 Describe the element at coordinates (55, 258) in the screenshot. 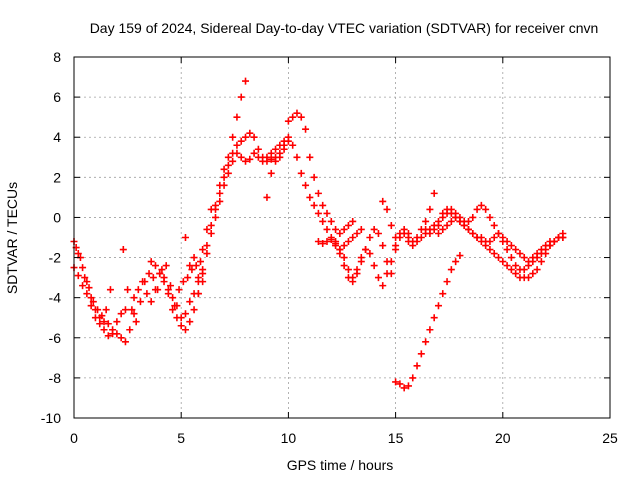

I see `y-tick-label: -2` at that location.